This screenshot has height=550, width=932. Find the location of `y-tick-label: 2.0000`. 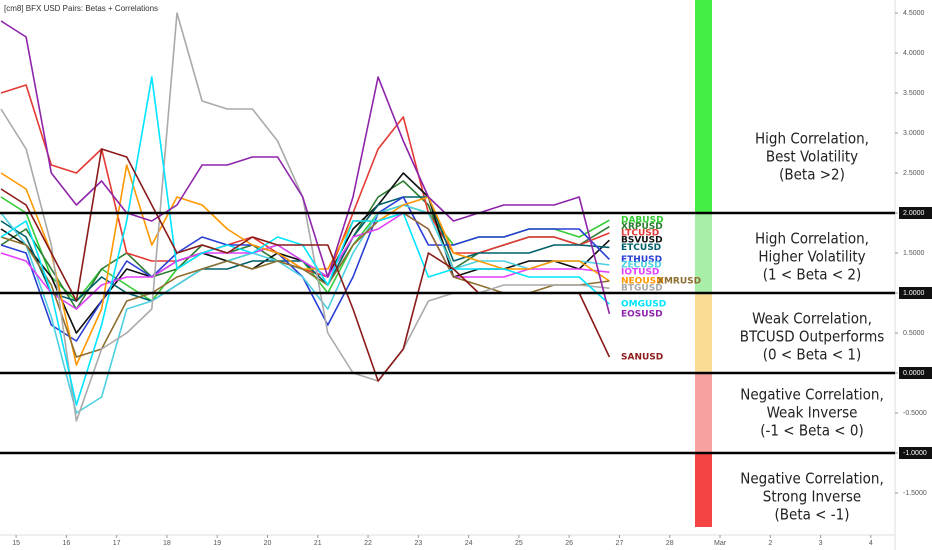

y-tick-label: 2.0000 is located at coordinates (914, 213).